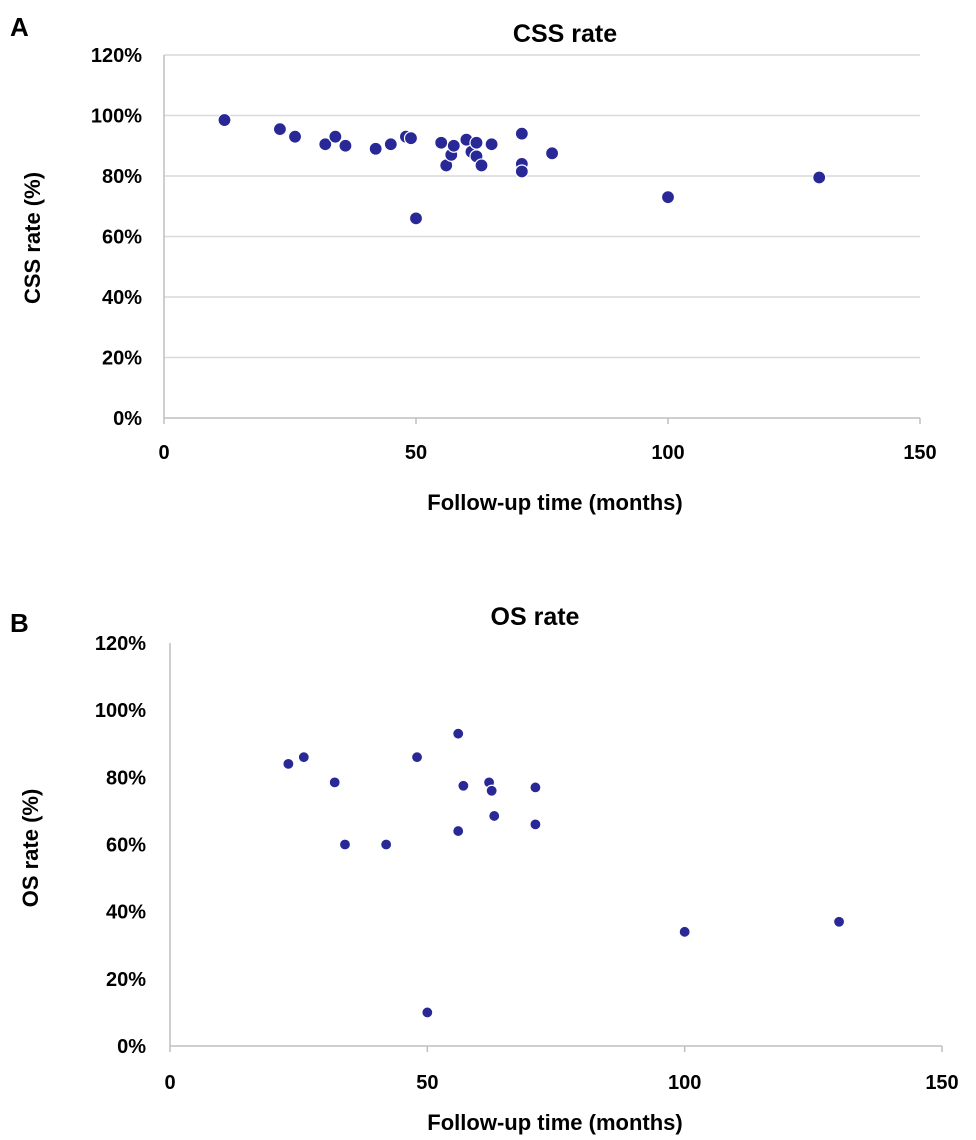 The image size is (976, 1140). What do you see at coordinates (19, 623) in the screenshot?
I see `panel-letter: B` at bounding box center [19, 623].